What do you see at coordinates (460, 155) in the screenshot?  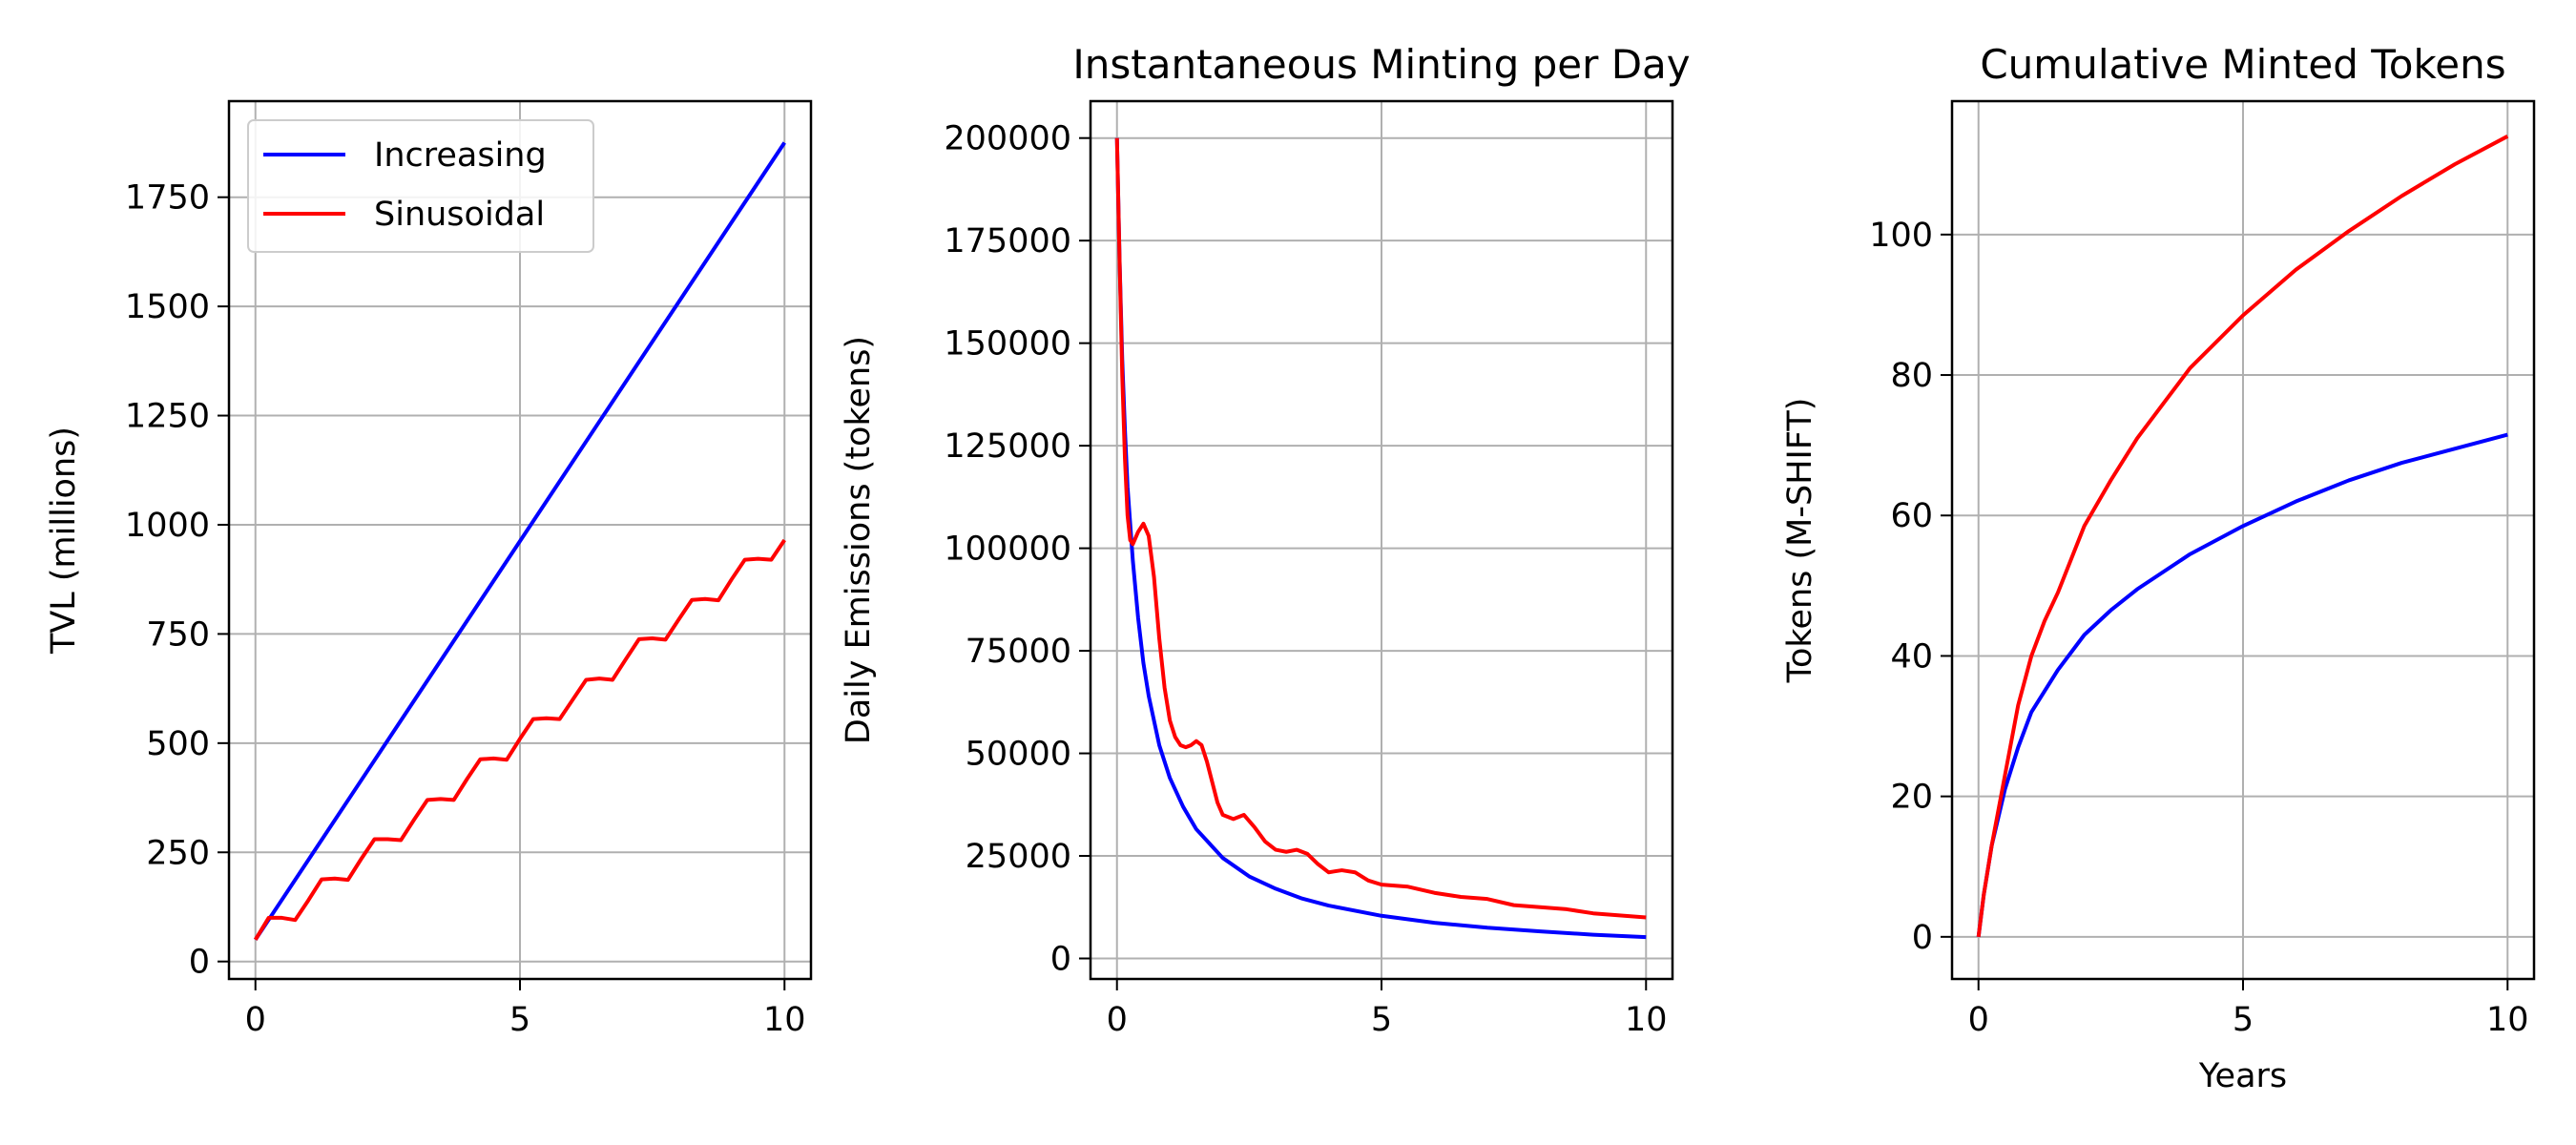 I see `legend-label-increasing: Increasing` at bounding box center [460, 155].